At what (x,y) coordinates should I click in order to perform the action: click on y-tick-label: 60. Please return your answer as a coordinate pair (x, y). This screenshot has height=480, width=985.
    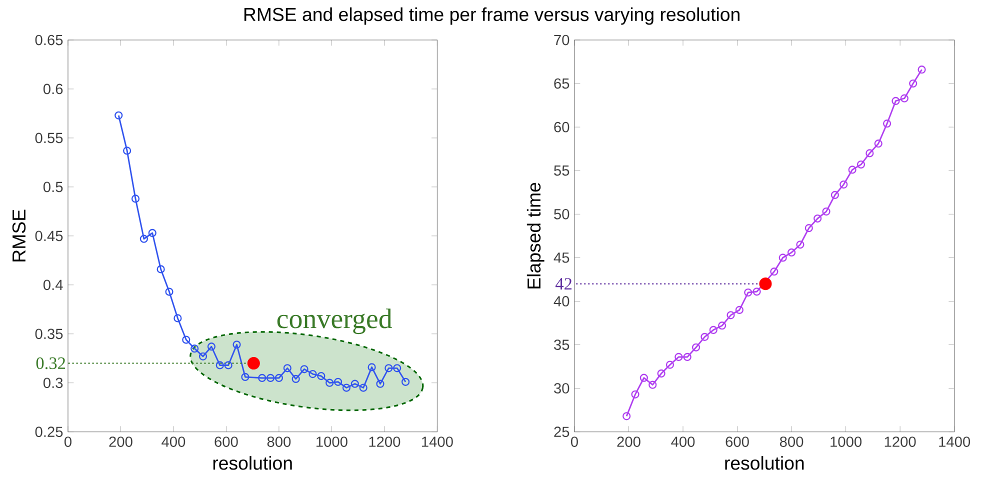
    Looking at the image, I should click on (562, 127).